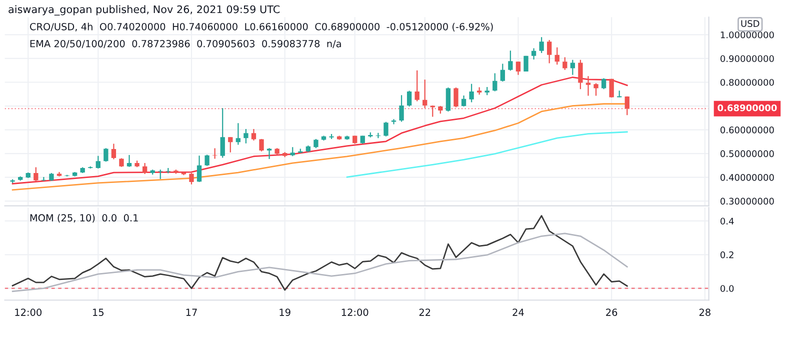 The height and width of the screenshot is (343, 800). Describe the element at coordinates (704, 312) in the screenshot. I see `x-tick-label: 28` at that location.